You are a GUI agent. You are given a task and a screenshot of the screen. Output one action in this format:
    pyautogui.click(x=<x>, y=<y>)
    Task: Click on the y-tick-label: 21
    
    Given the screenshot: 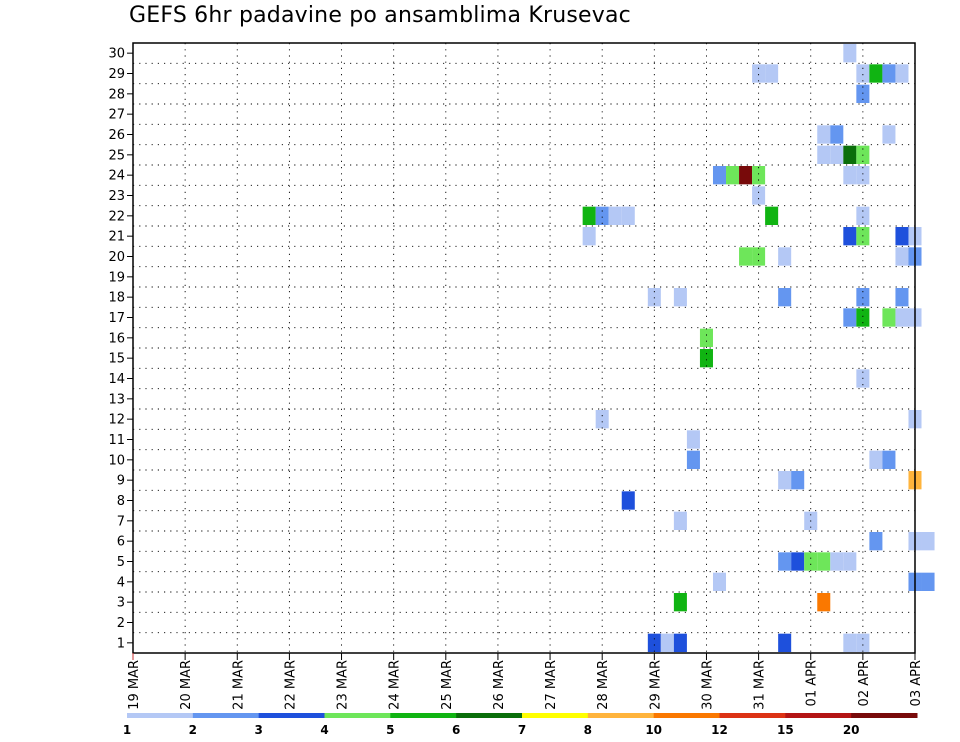 What is the action you would take?
    pyautogui.click(x=116, y=237)
    